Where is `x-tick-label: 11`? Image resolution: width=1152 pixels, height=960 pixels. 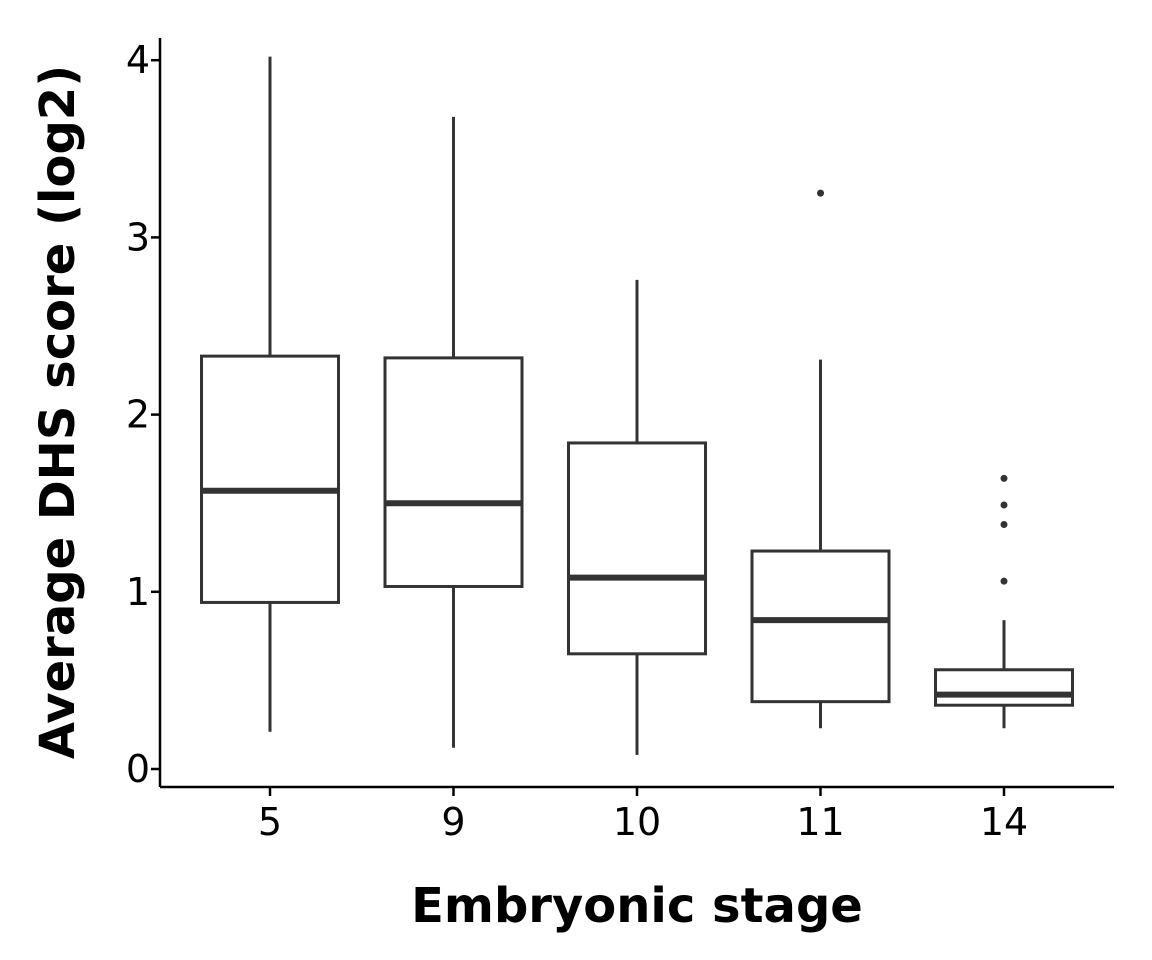
x-tick-label: 11 is located at coordinates (820, 822).